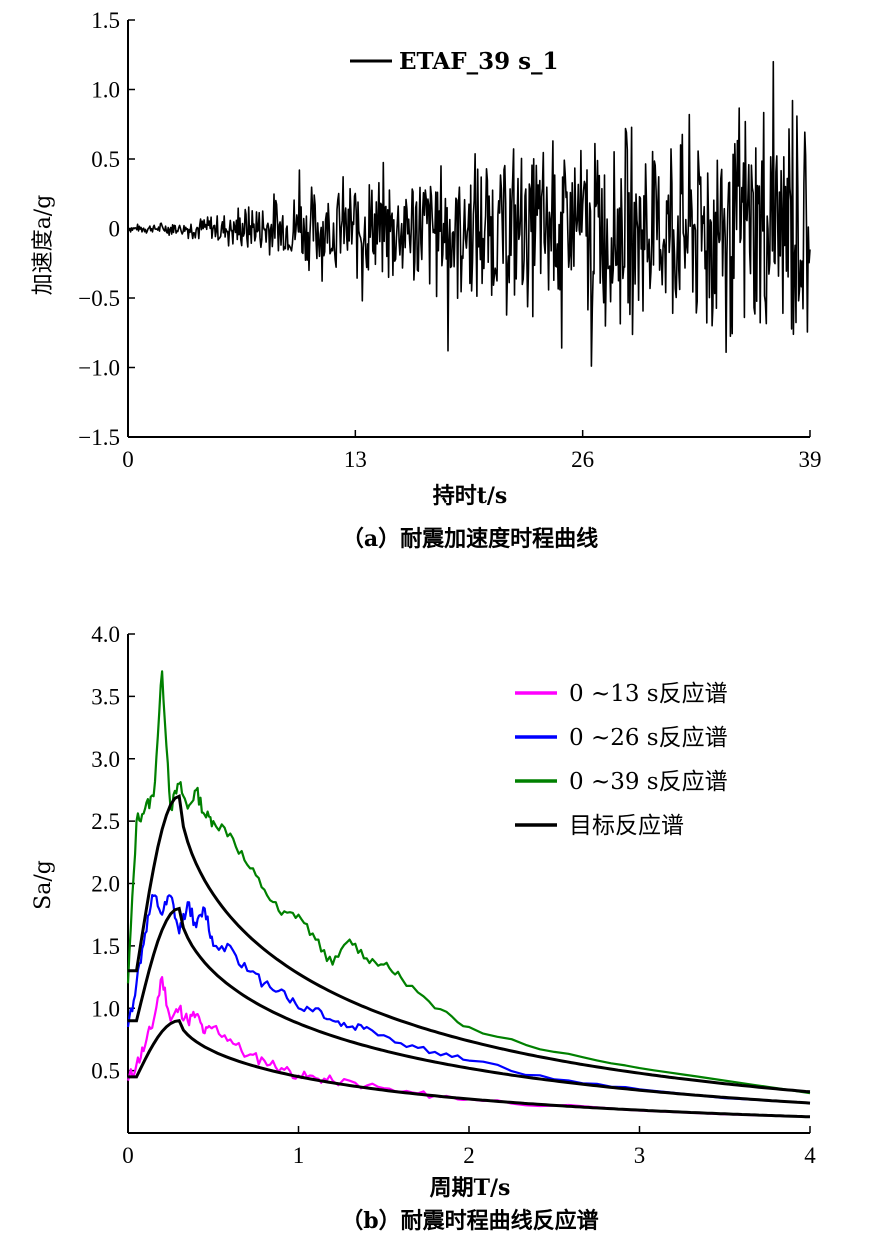 The height and width of the screenshot is (1247, 870). I want to click on chart-b-y-tick-label: 3.5, so click(105, 696).